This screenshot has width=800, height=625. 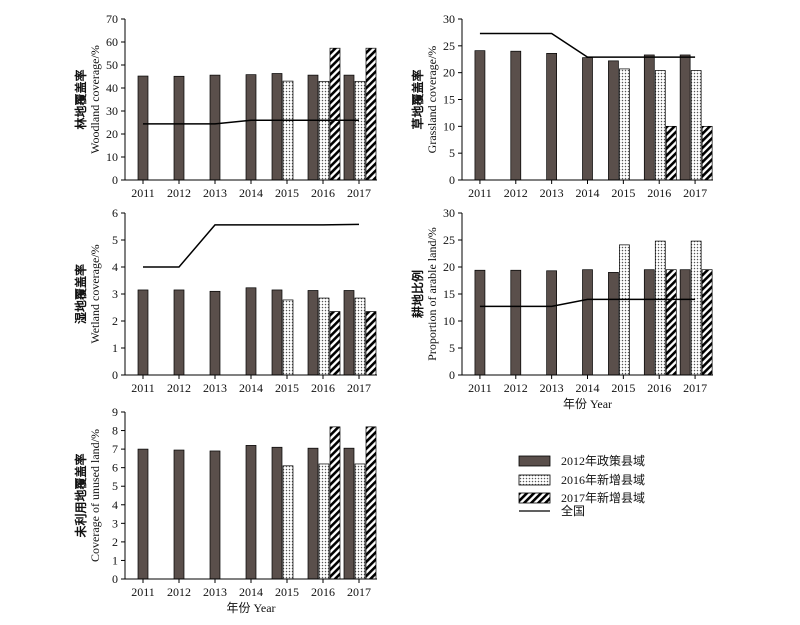 I want to click on y-tick-label: 7, so click(x=115, y=449).